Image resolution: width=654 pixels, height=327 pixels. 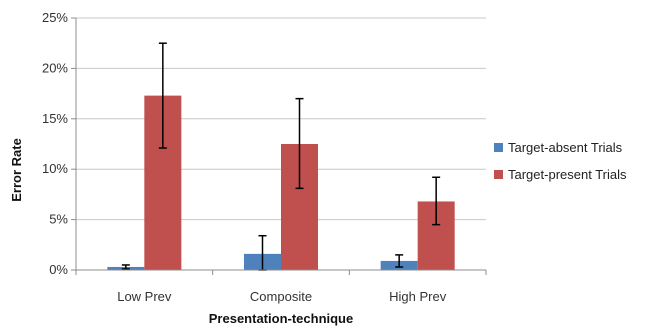 I want to click on x-tick-label: Composite, so click(x=281, y=296).